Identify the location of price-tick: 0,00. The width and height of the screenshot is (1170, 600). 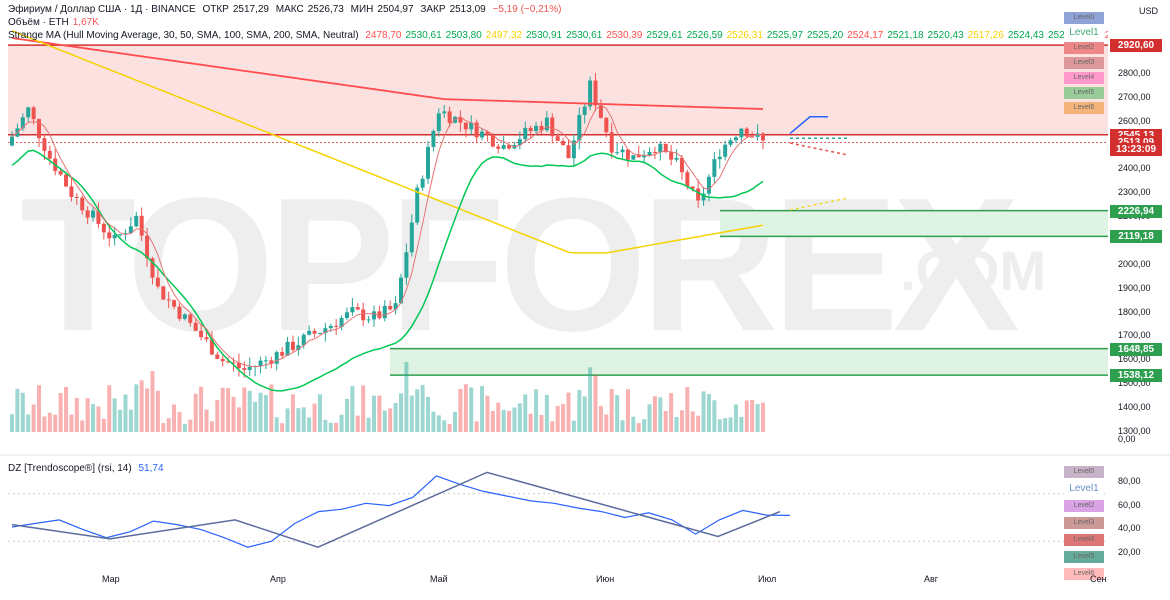
(1127, 439).